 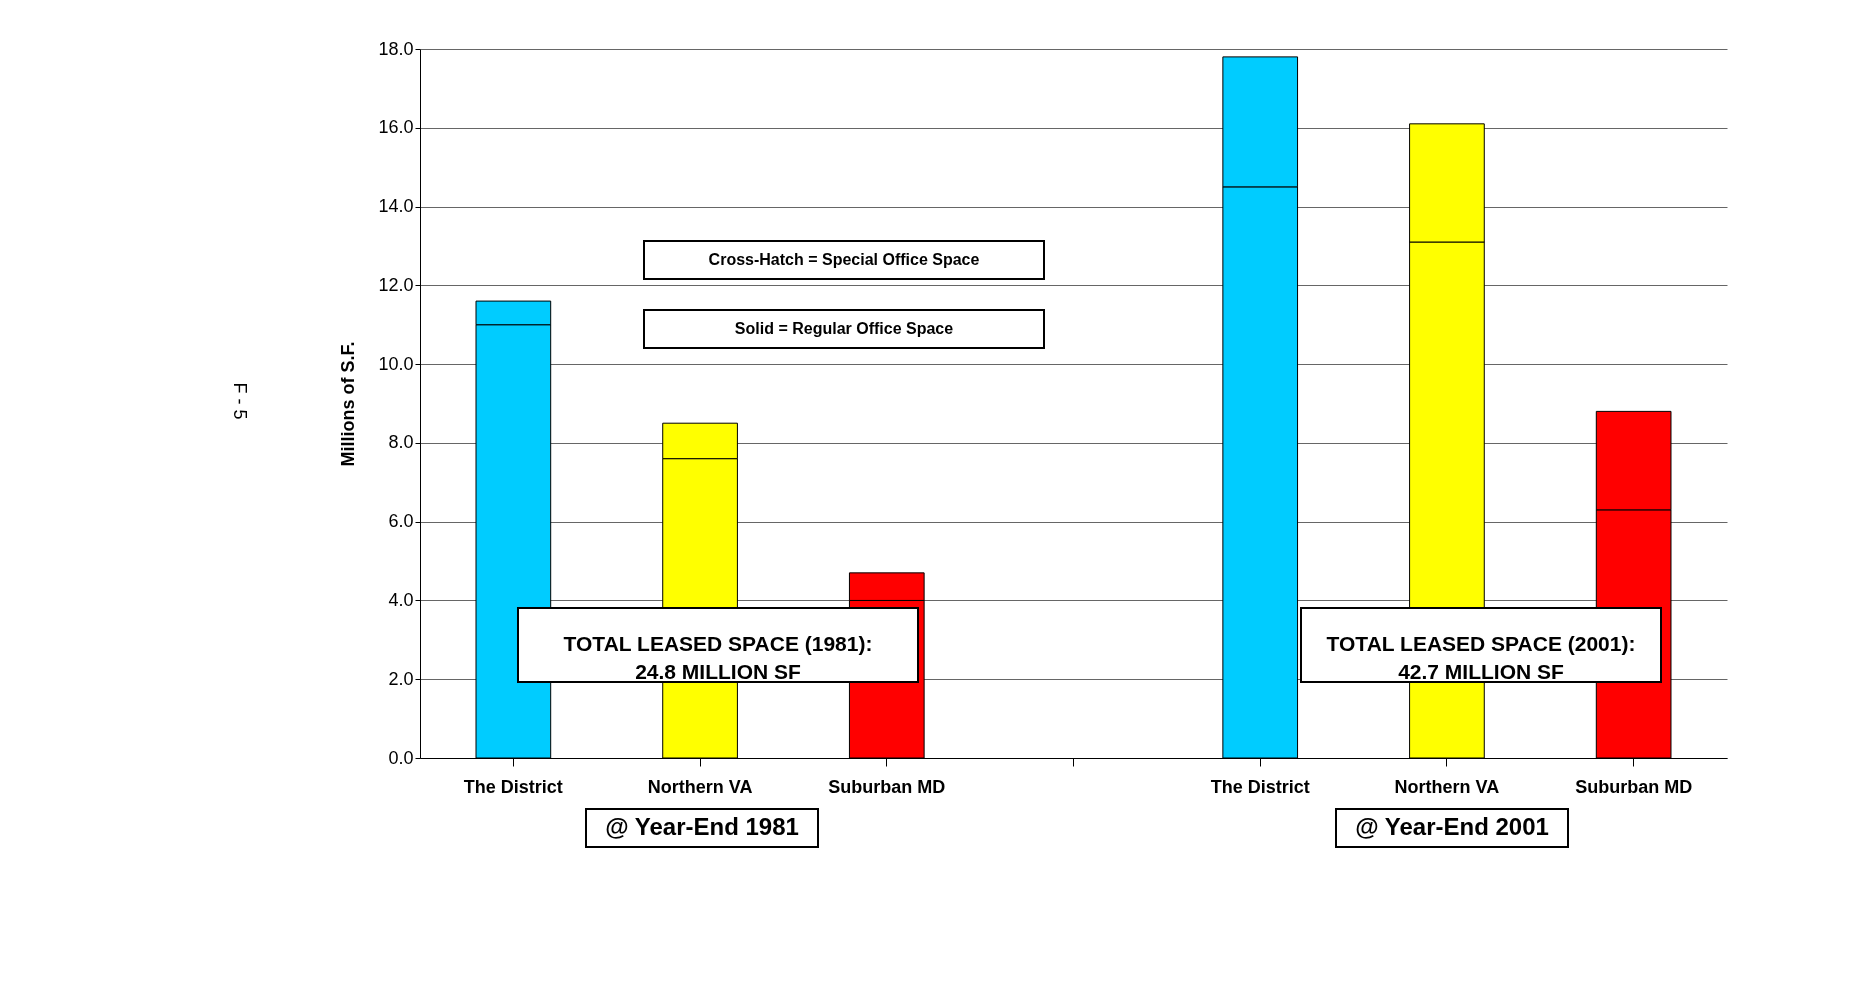 What do you see at coordinates (240, 401) in the screenshot?
I see `text: F - 5` at bounding box center [240, 401].